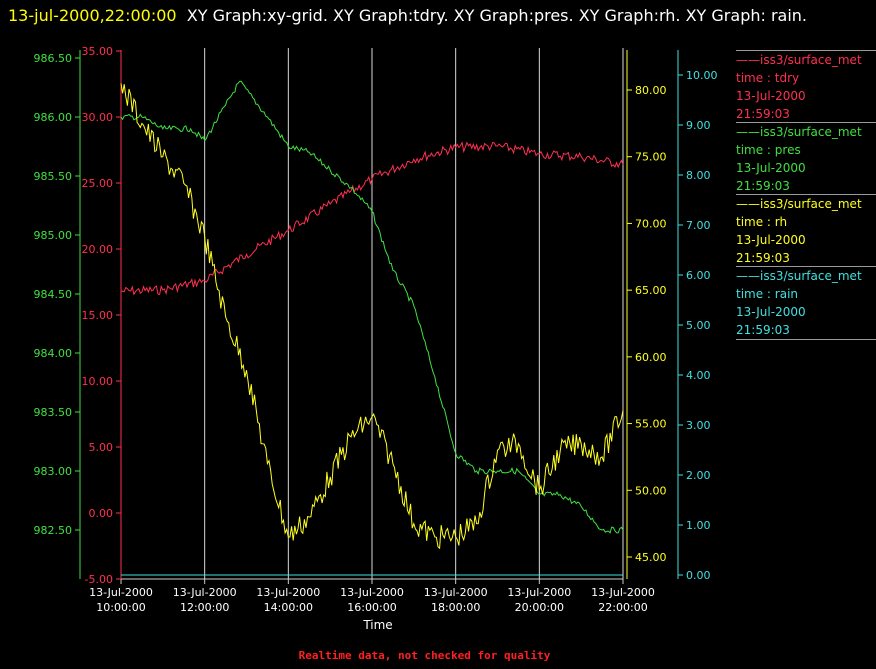  Describe the element at coordinates (424, 655) in the screenshot. I see `footer-note: Realtime data, not checked for quality` at that location.